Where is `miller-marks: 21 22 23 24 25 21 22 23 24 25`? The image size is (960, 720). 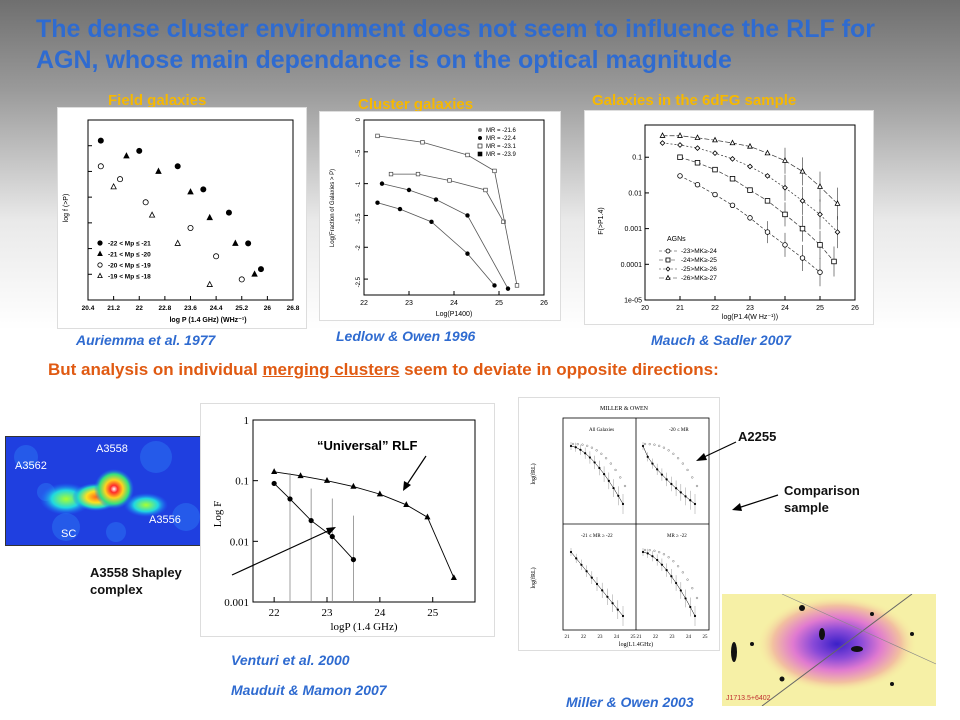 miller-marks: 21 22 23 24 25 21 22 23 24 25 is located at coordinates (636, 541).